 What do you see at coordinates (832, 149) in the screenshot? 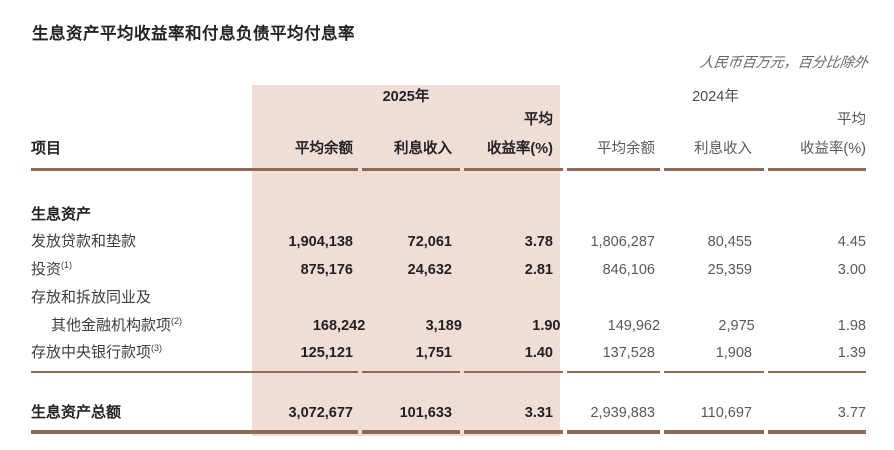
I see `col-header-2024-yield: 收益率(%)` at bounding box center [832, 149].